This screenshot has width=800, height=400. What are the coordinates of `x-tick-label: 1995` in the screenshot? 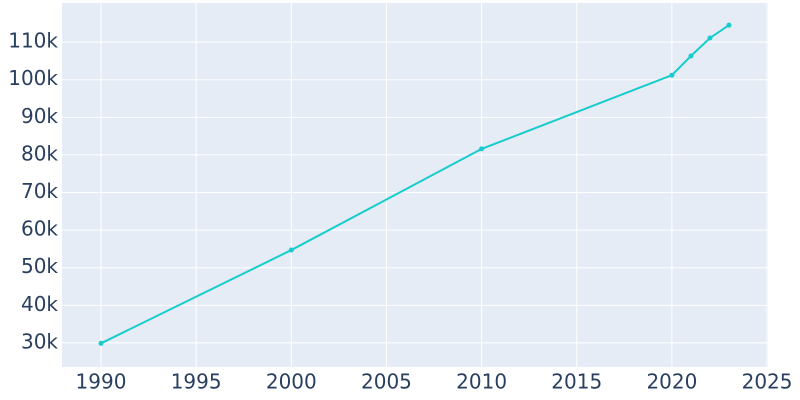 It's located at (196, 382).